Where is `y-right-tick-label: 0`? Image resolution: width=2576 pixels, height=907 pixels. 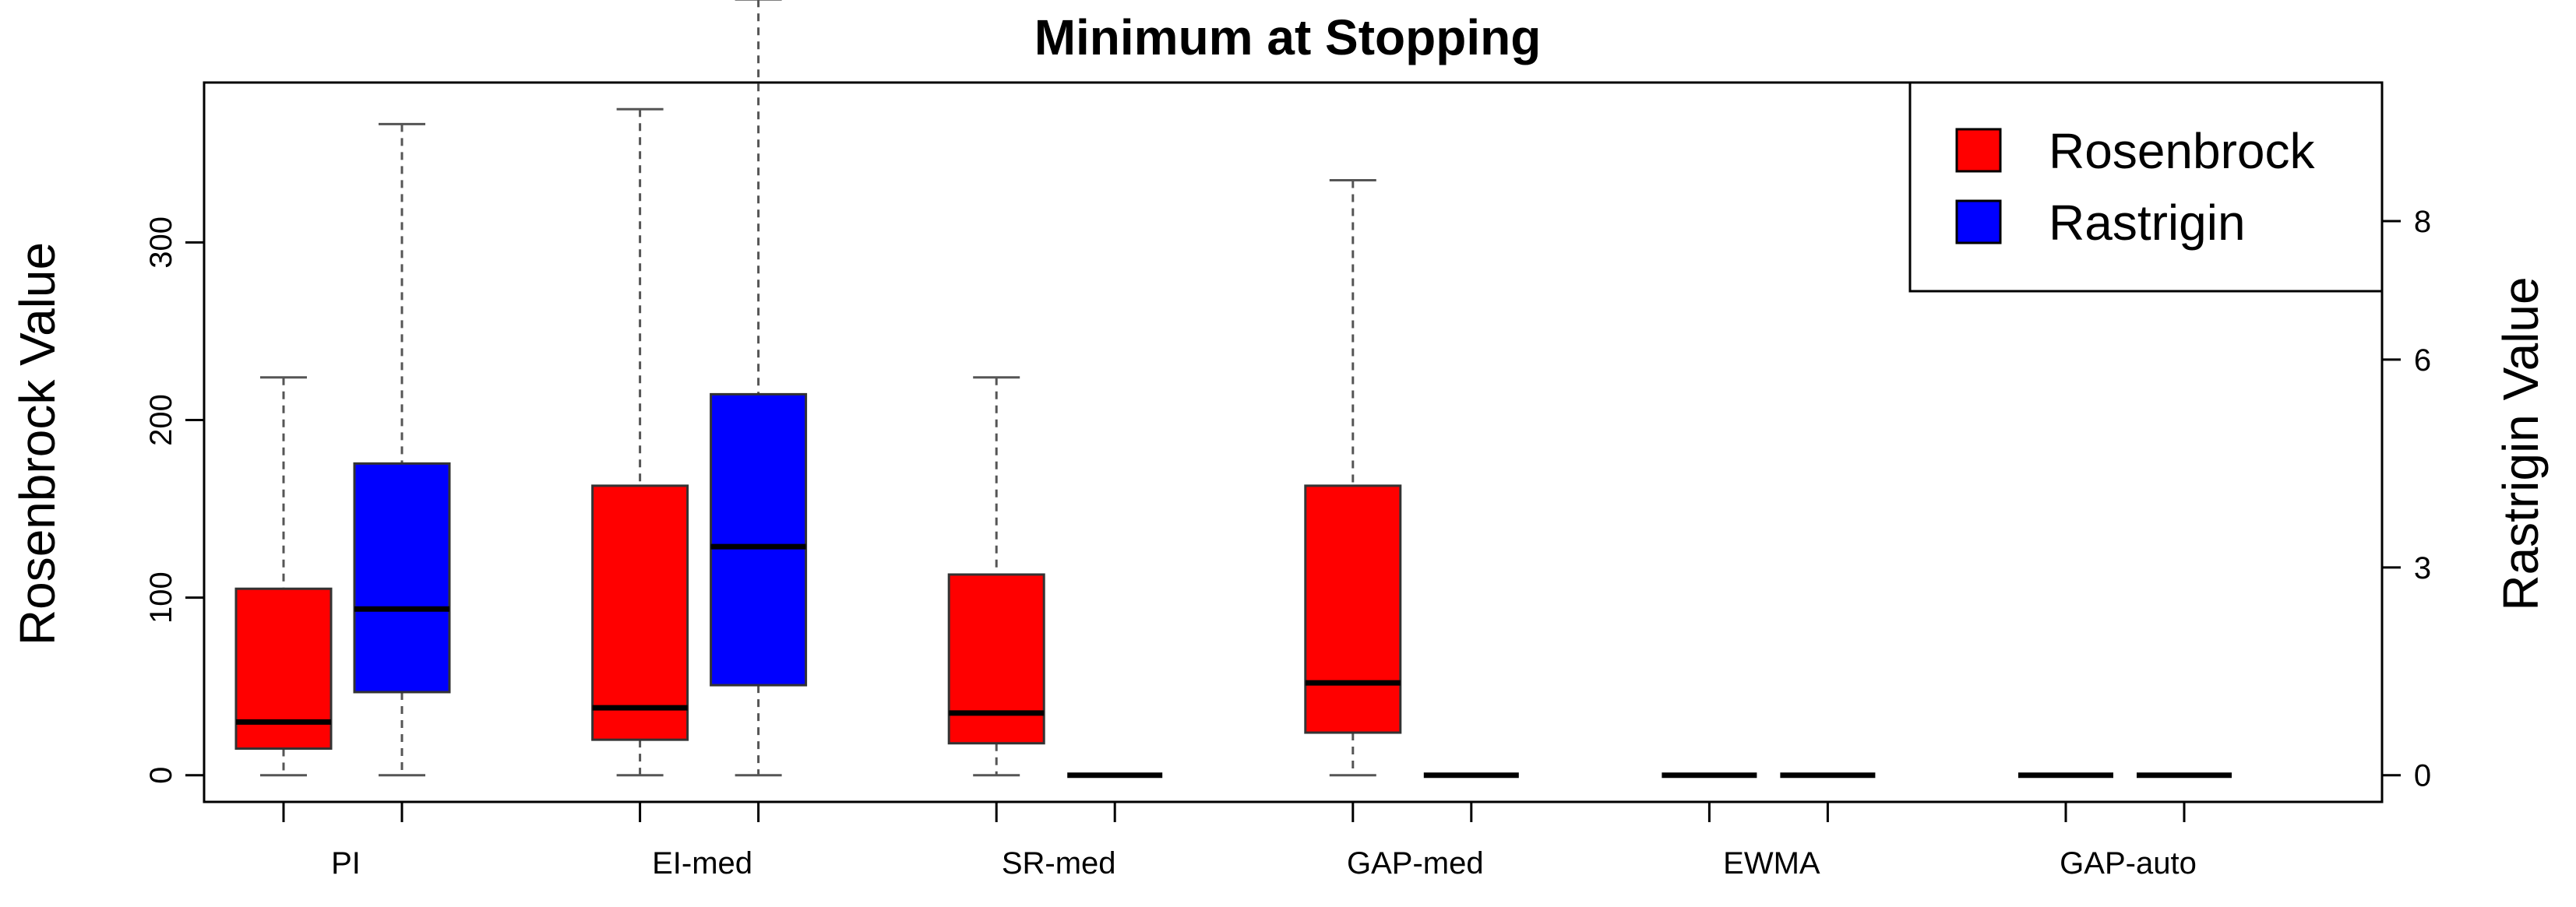
y-right-tick-label: 0 is located at coordinates (2422, 776).